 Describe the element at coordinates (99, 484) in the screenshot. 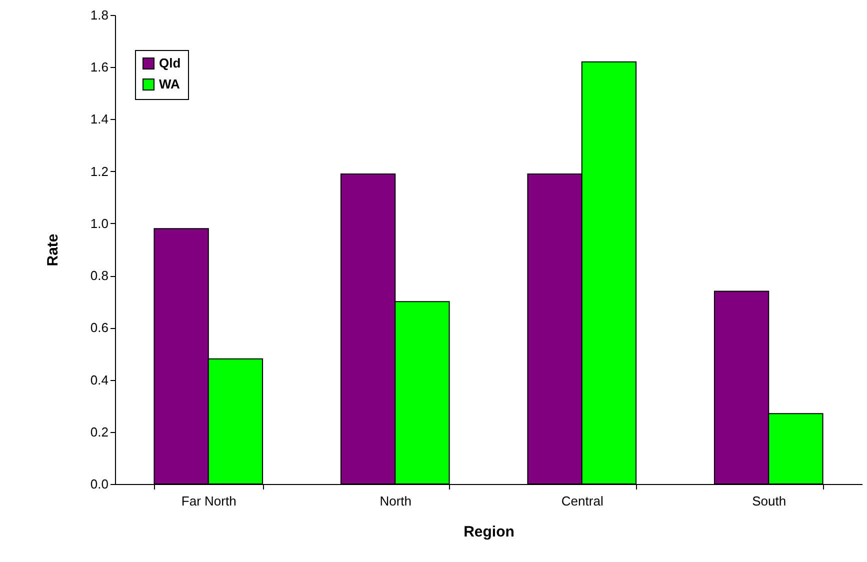

I see `y-tick-label: 0.0` at that location.